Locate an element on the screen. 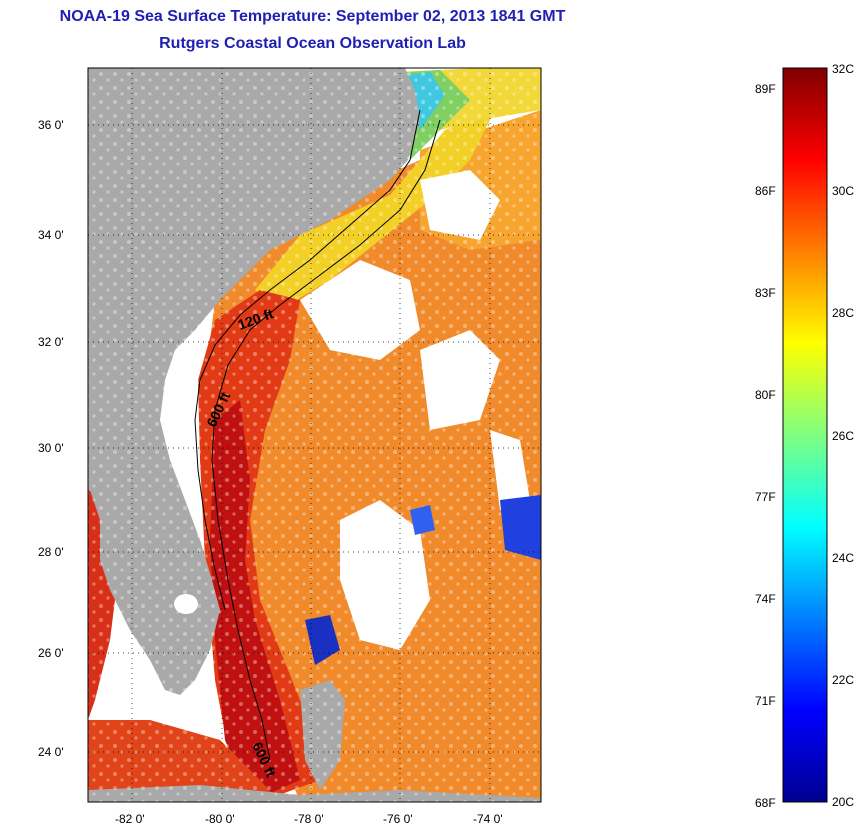  colorbar-f-89: 89F is located at coordinates (765, 89).